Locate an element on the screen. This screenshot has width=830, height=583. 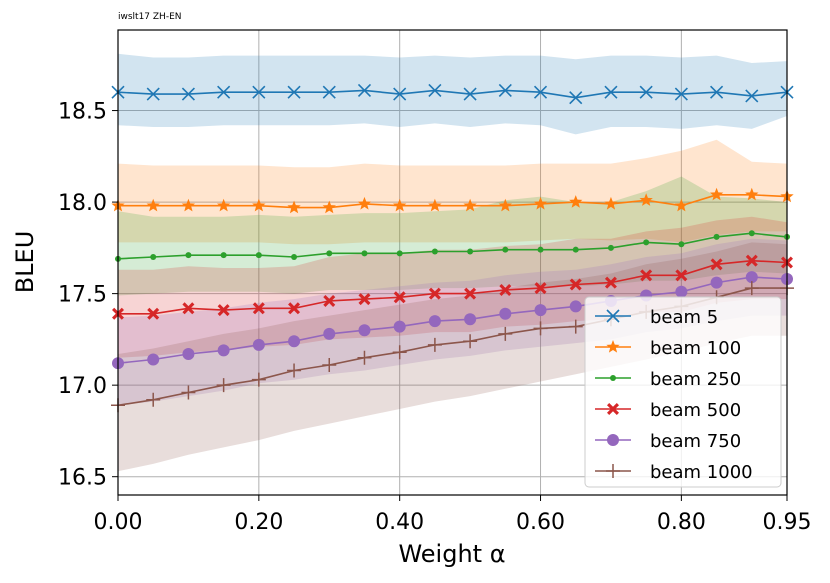
legend-label: beam 5 is located at coordinates (684, 317).